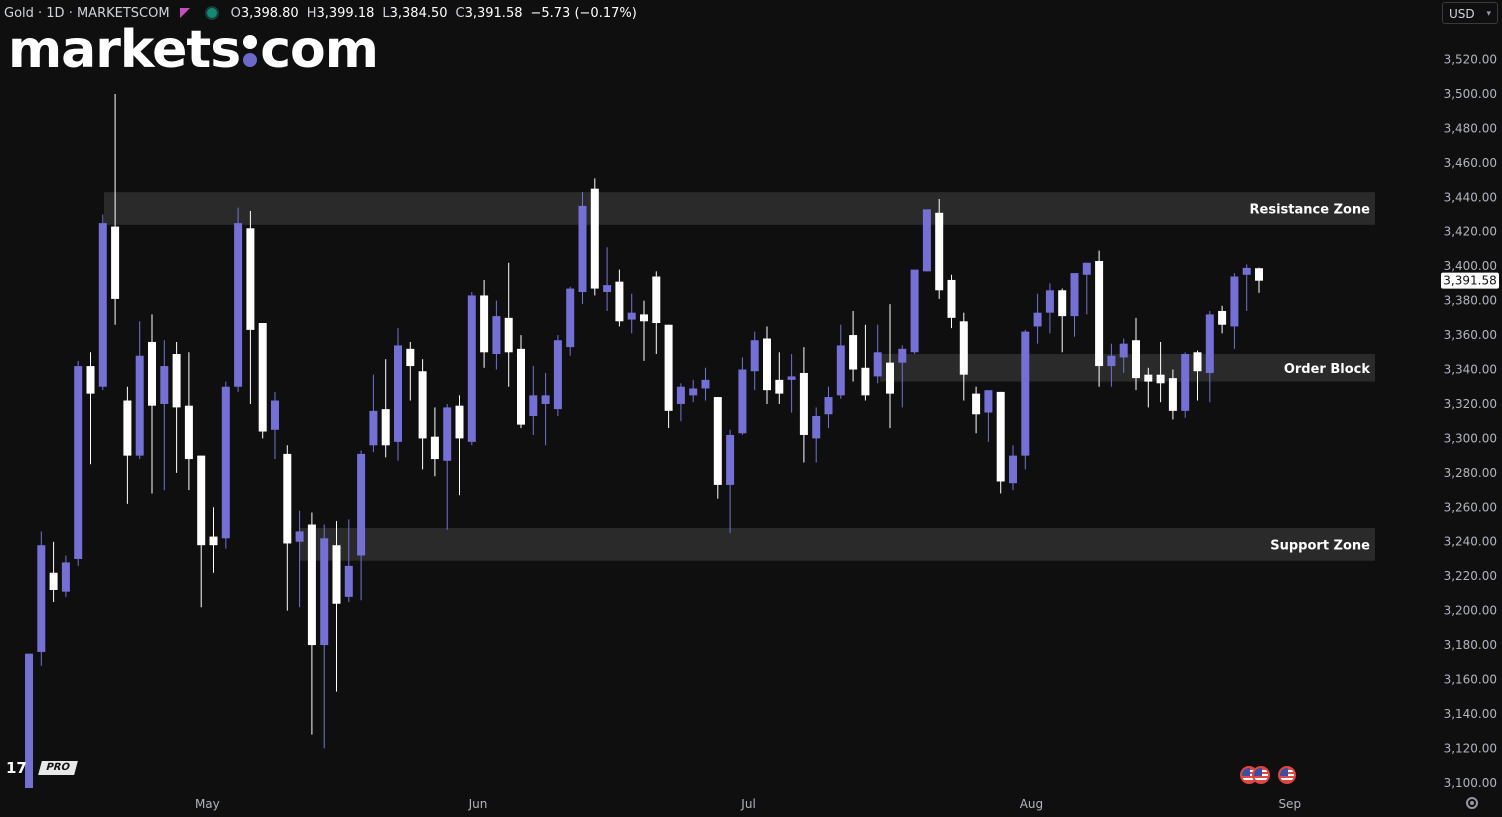 The height and width of the screenshot is (817, 1502). What do you see at coordinates (1271, 777) in the screenshot?
I see `economic-events` at bounding box center [1271, 777].